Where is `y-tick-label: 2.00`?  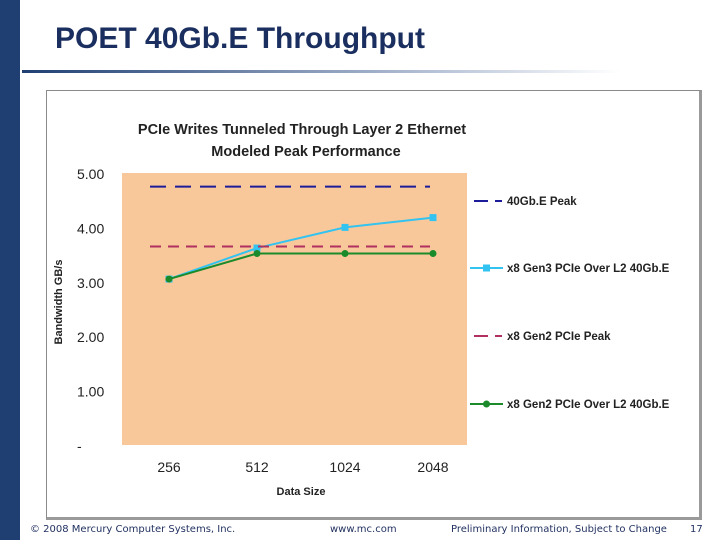
y-tick-label: 2.00 is located at coordinates (90, 337).